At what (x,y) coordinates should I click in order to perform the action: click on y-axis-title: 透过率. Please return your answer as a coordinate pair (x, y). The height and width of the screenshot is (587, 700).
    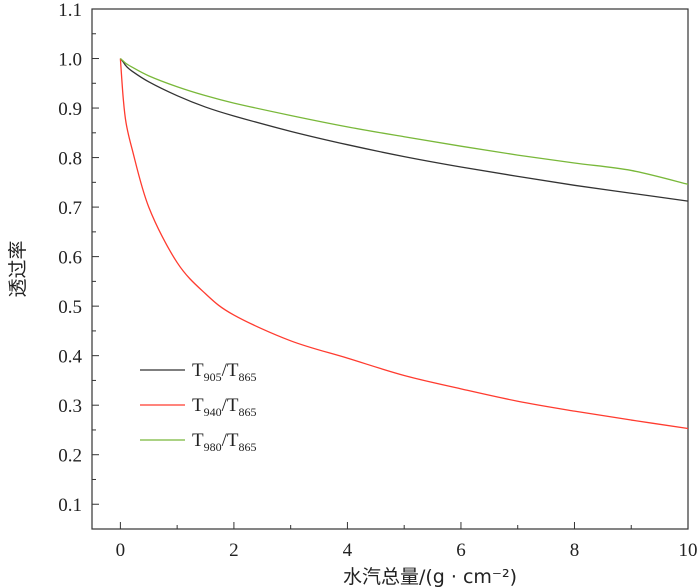
    Looking at the image, I should click on (18, 268).